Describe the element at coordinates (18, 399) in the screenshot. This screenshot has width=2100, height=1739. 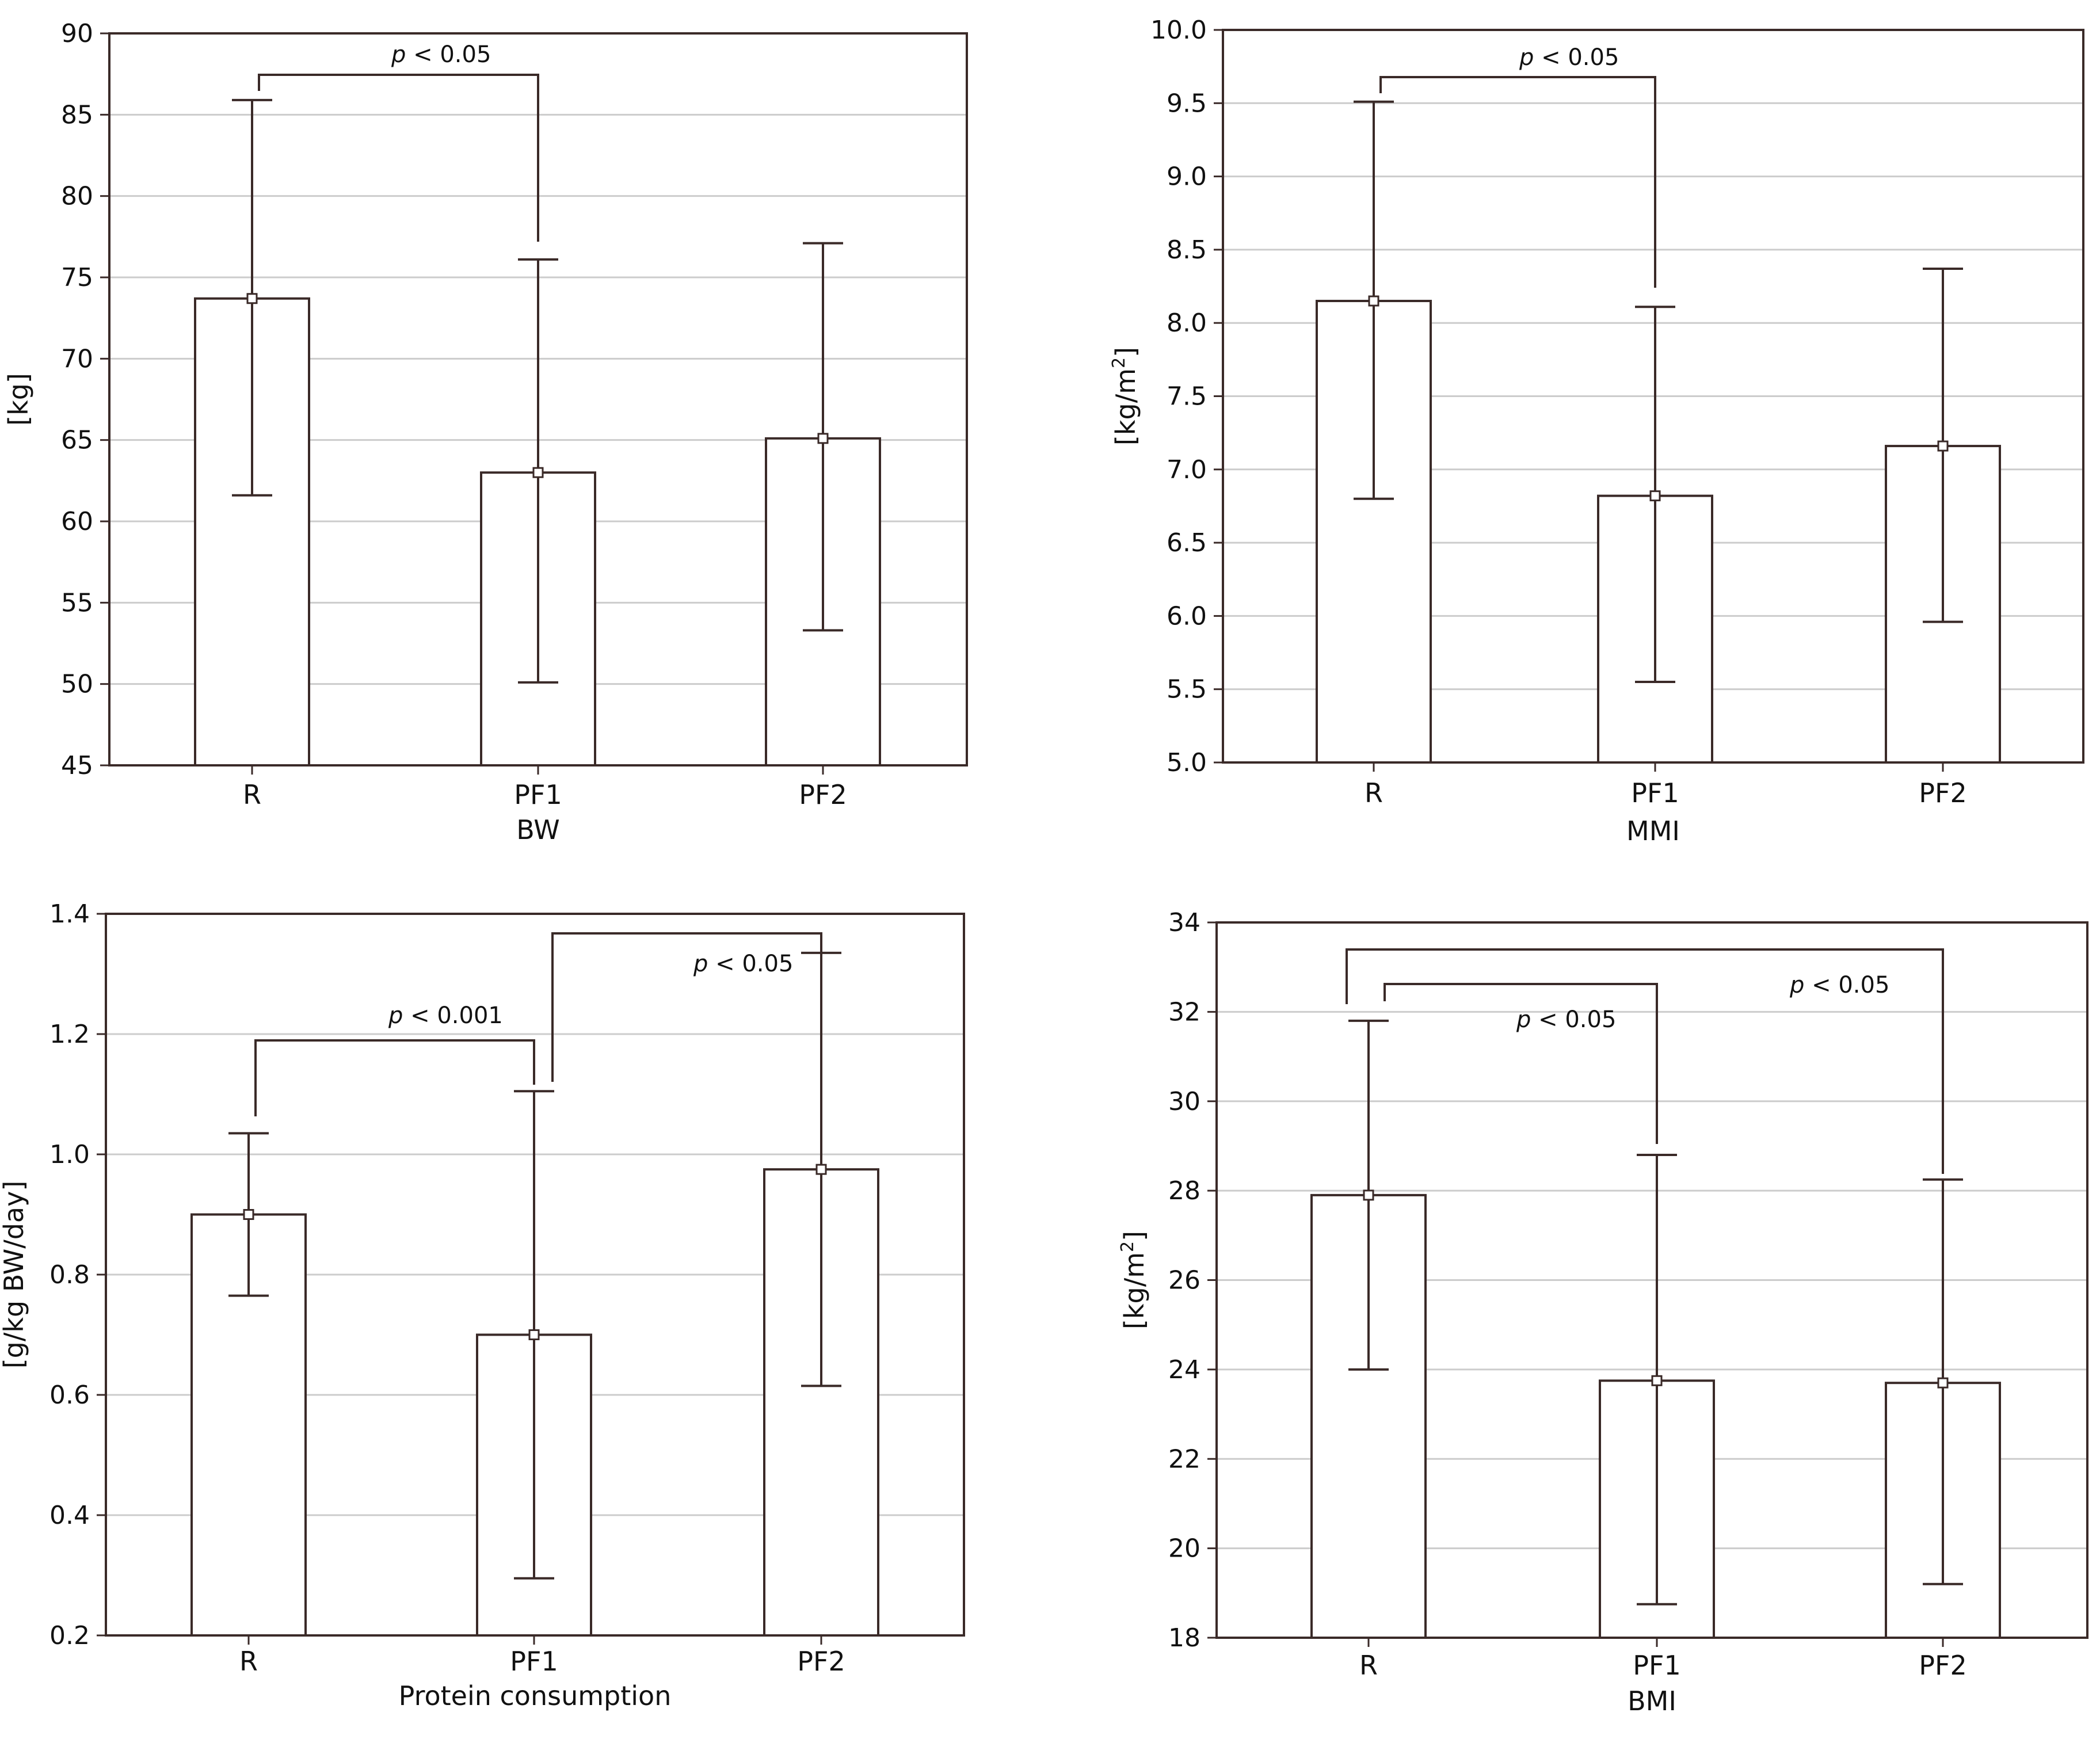
I see `y-axis-title: [kg]` at that location.